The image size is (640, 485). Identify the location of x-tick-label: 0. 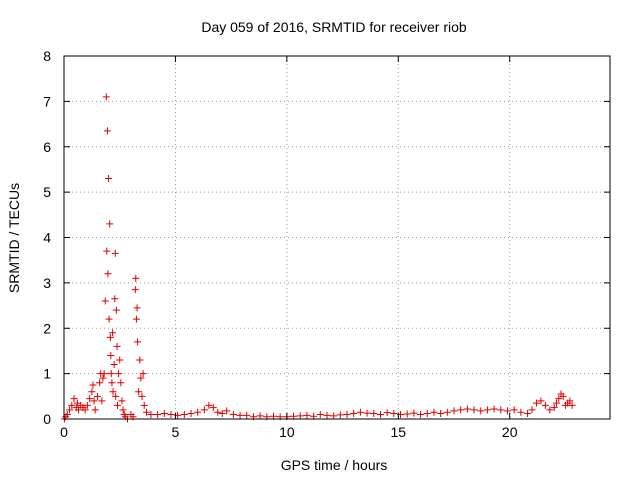
(64, 432).